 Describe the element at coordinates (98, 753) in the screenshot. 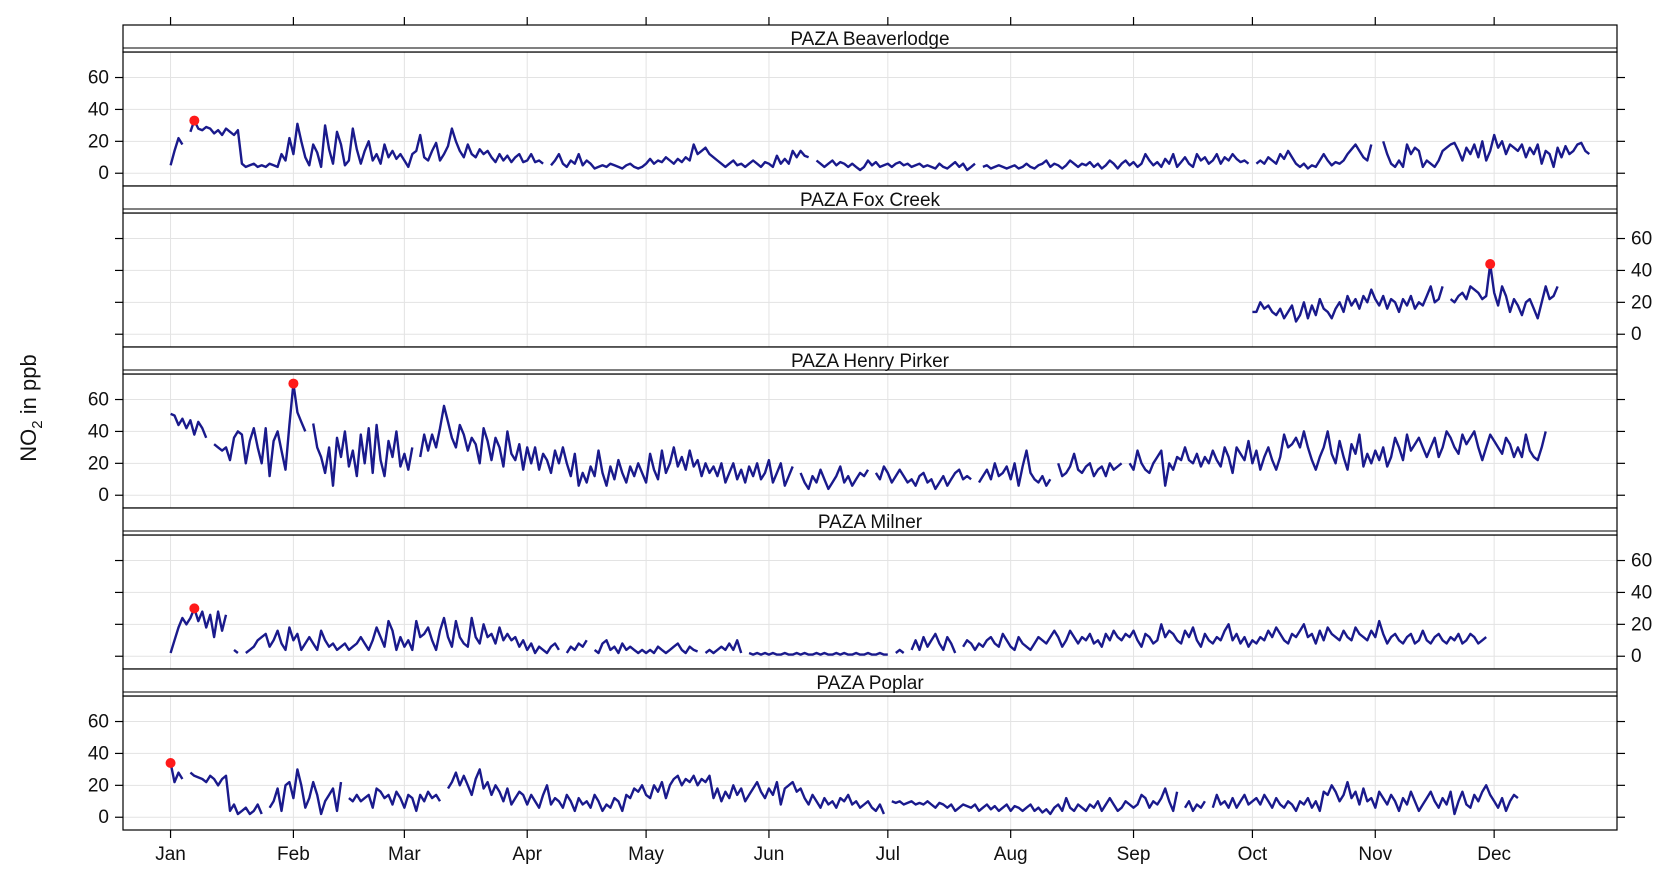

I see `y-tick-label-paza-poplar-40: 40` at that location.